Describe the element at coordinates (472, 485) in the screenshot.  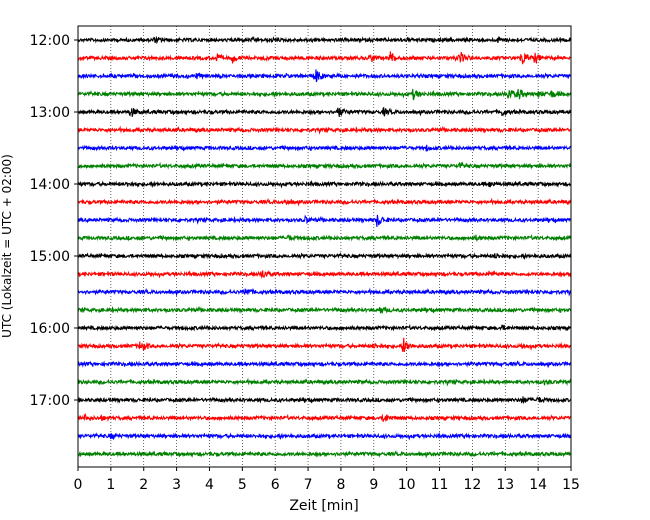
I see `x-tick-label-12: 12` at that location.